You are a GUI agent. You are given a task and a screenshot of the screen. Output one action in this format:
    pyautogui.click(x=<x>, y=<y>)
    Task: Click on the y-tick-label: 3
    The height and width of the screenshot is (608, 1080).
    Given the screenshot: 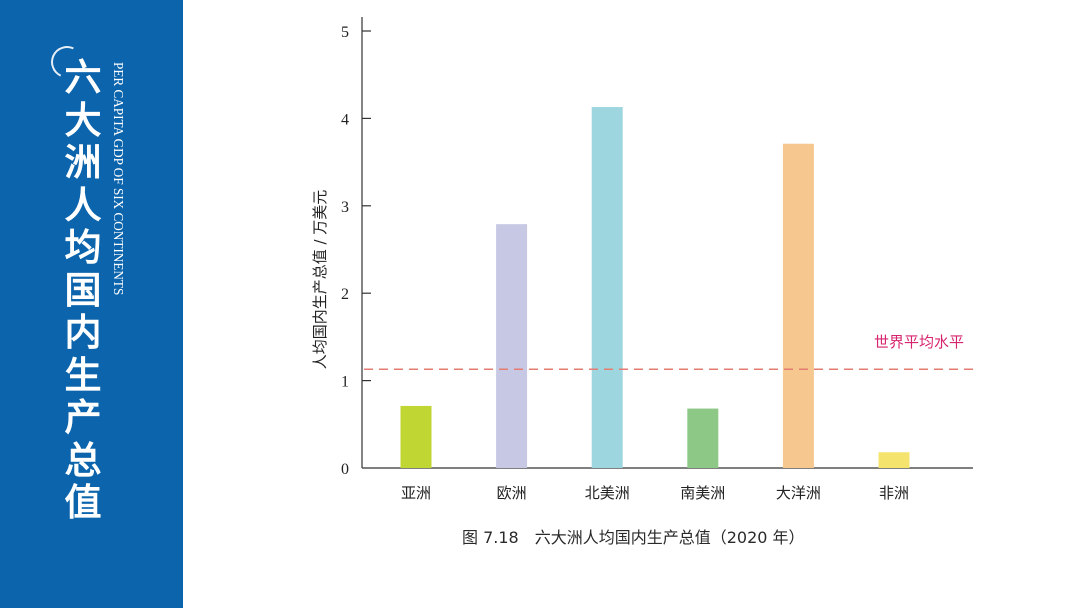 What is the action you would take?
    pyautogui.click(x=345, y=207)
    